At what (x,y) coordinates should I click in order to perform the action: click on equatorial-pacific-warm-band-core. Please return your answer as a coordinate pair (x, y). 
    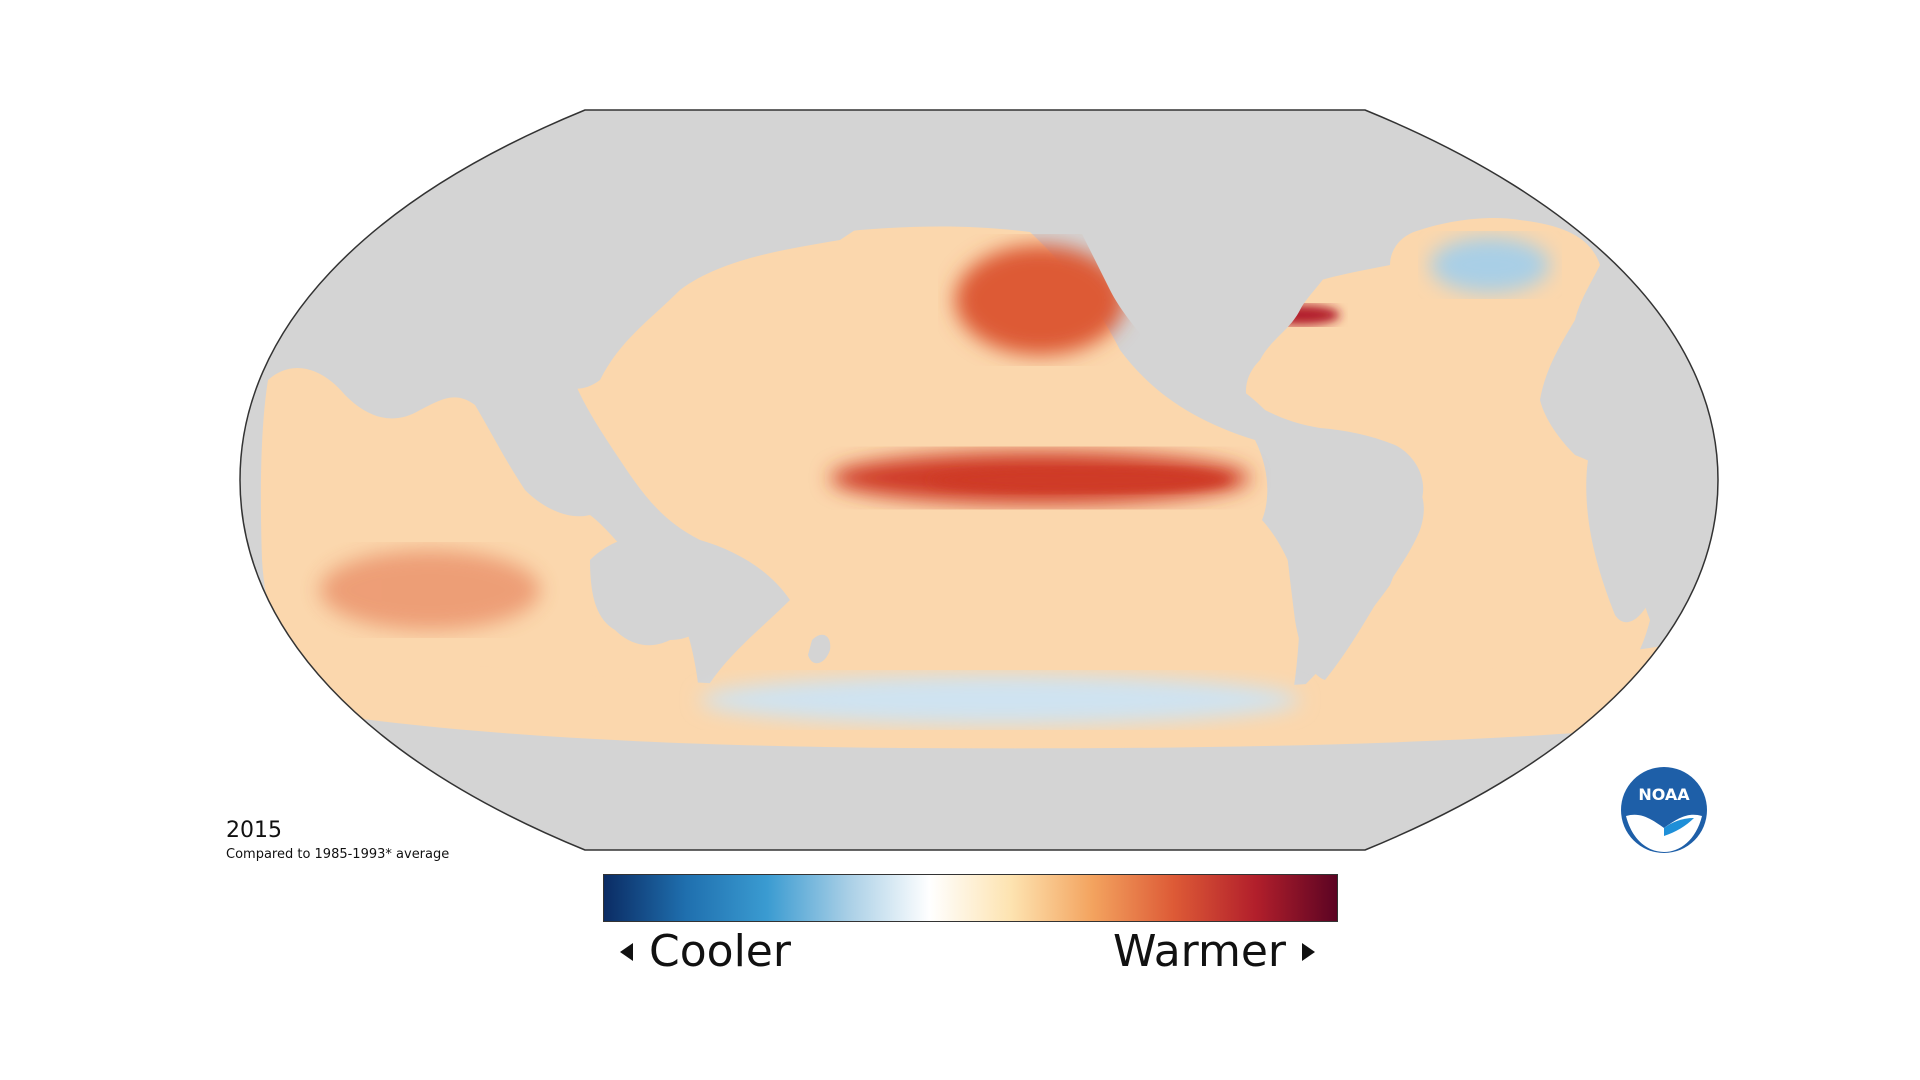
    Looking at the image, I should click on (1080, 480).